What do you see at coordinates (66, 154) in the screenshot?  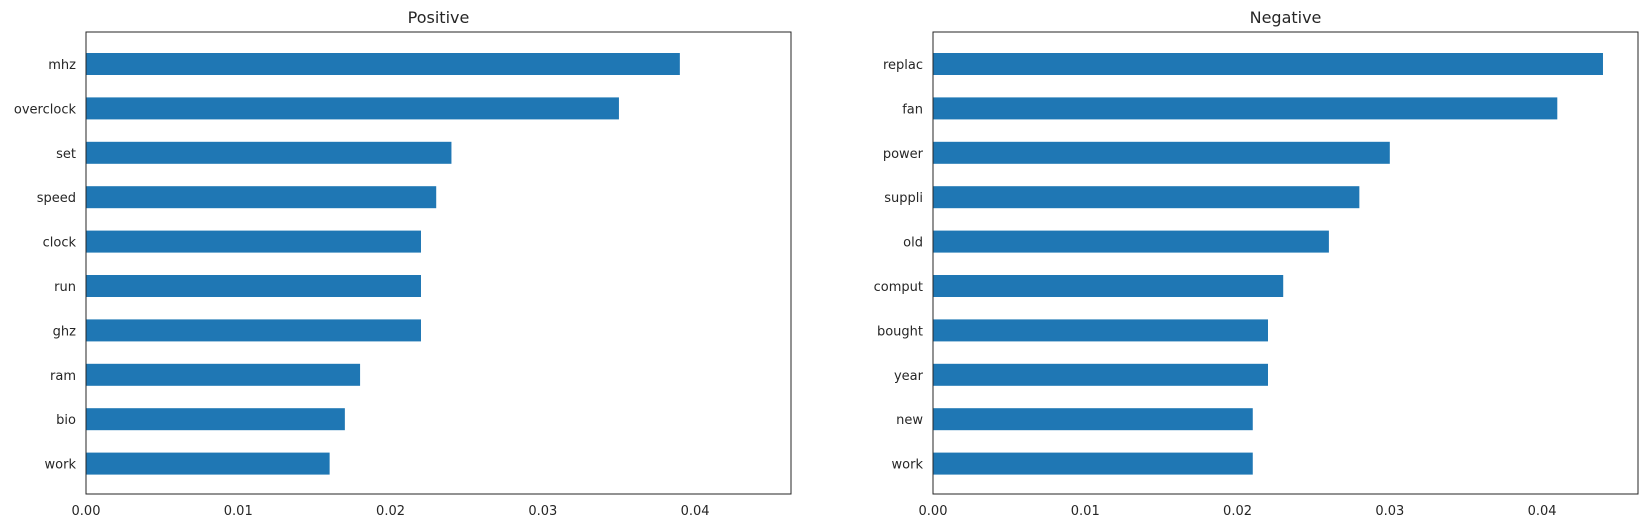 I see `y-tick-label: set` at bounding box center [66, 154].